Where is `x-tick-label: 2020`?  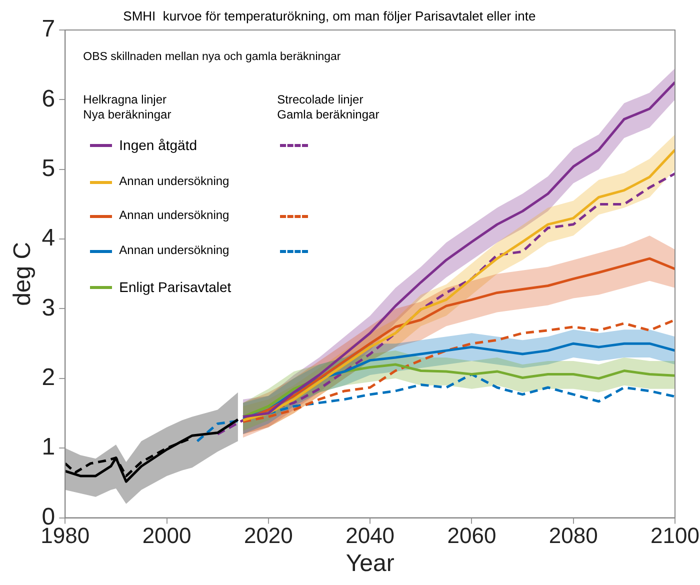 x-tick-label: 2020 is located at coordinates (268, 535).